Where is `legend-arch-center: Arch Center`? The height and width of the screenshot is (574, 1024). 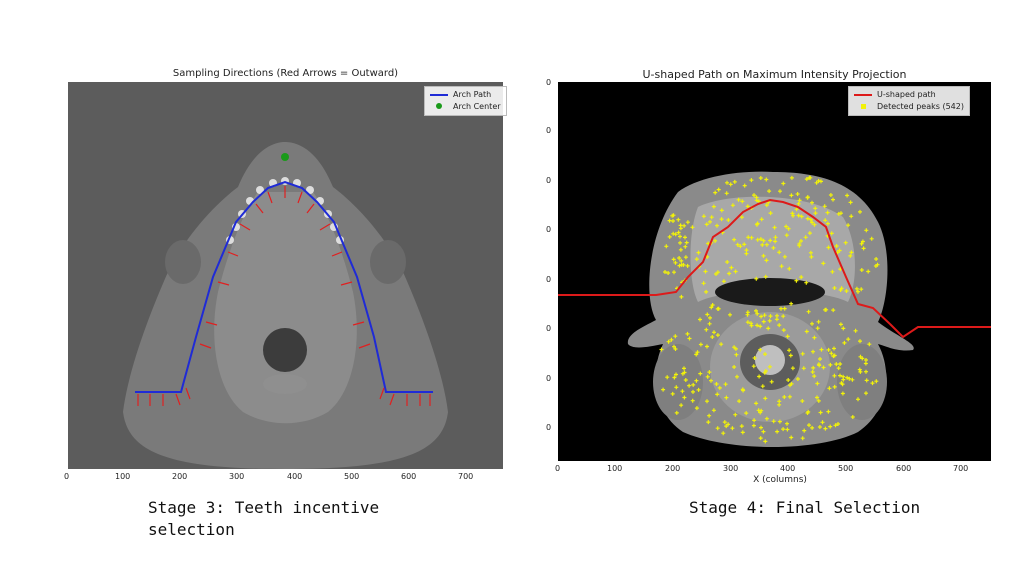
legend-arch-center: Arch Center is located at coordinates (477, 106).